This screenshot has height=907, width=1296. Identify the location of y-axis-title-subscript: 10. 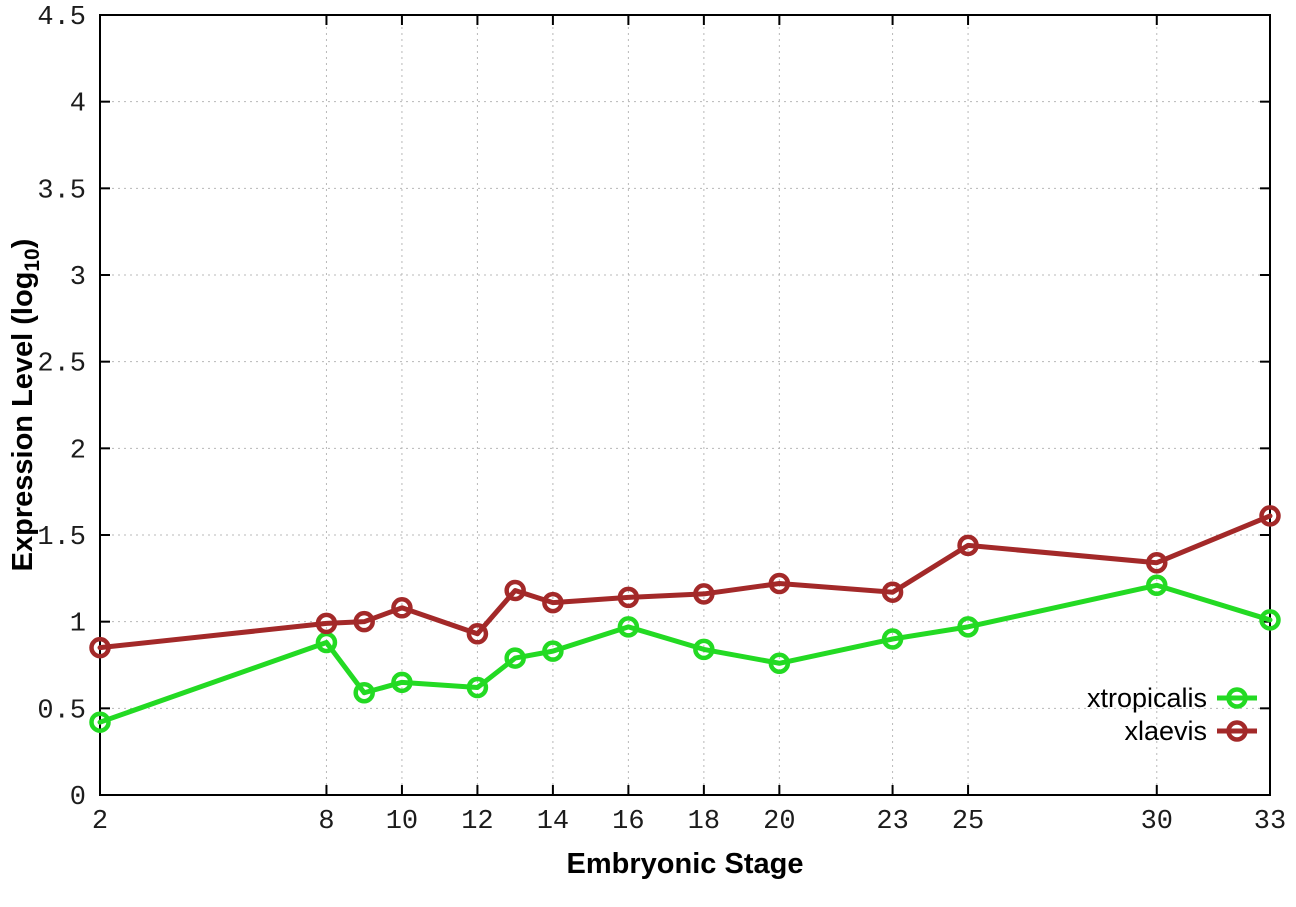
(32, 260).